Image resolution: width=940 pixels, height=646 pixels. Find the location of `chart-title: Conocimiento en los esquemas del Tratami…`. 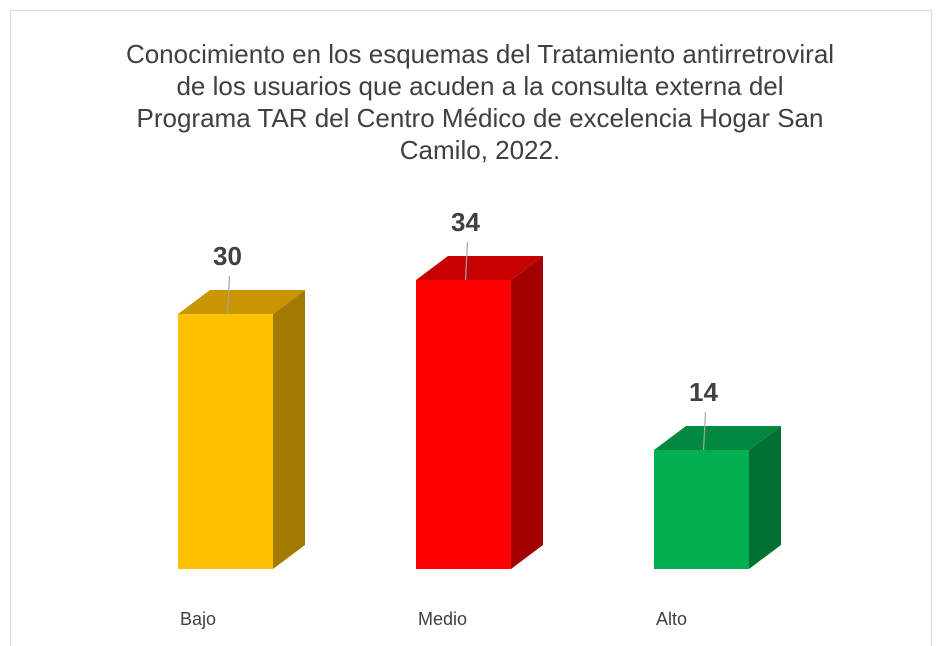

chart-title: Conocimiento en los esquemas del Tratami… is located at coordinates (480, 102).